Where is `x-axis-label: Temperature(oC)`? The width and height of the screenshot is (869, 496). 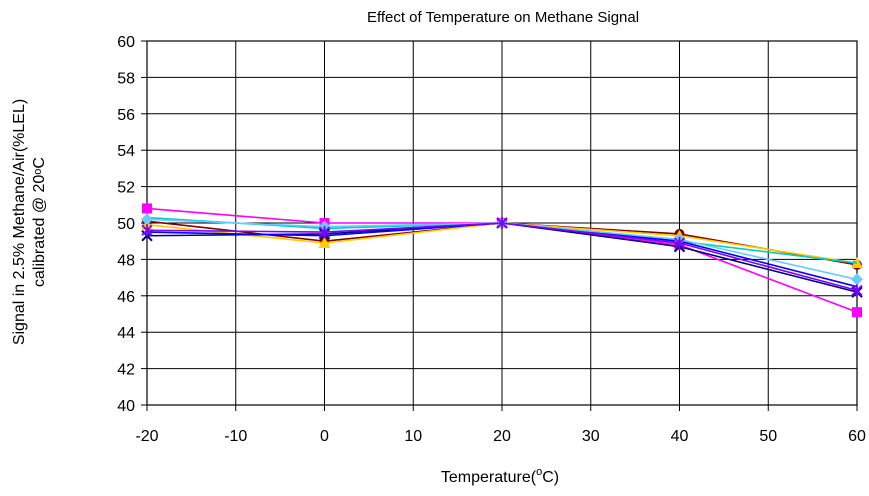
x-axis-label: Temperature(oC) is located at coordinates (500, 476).